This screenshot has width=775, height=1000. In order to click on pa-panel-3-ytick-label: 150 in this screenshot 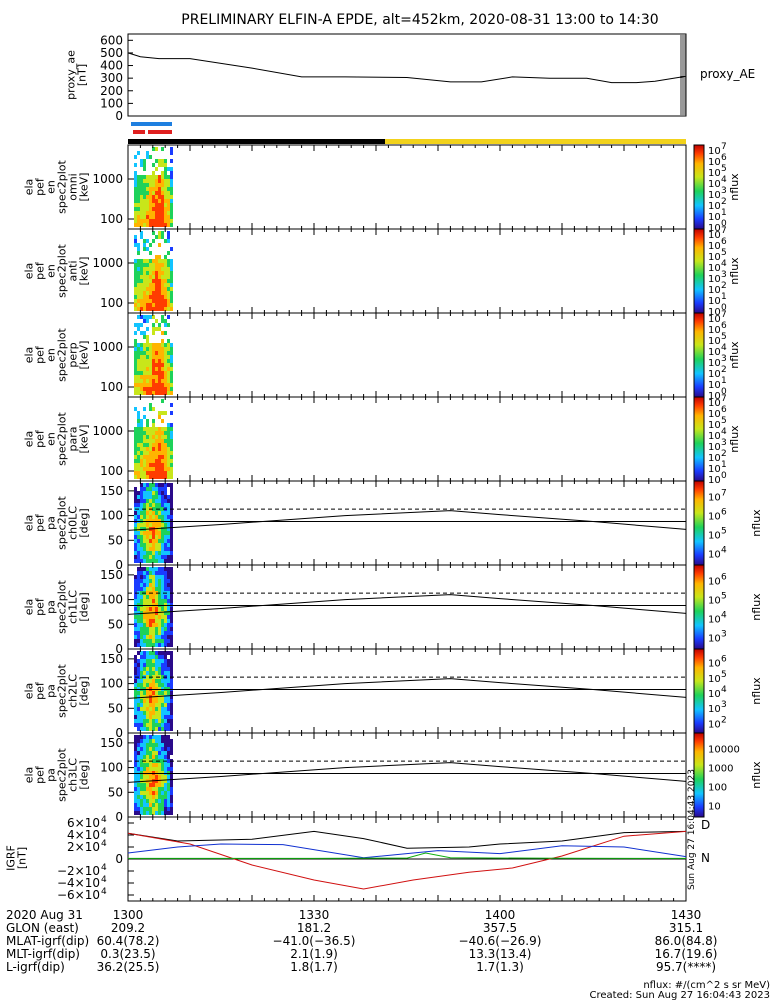, I will do `click(111, 743)`.